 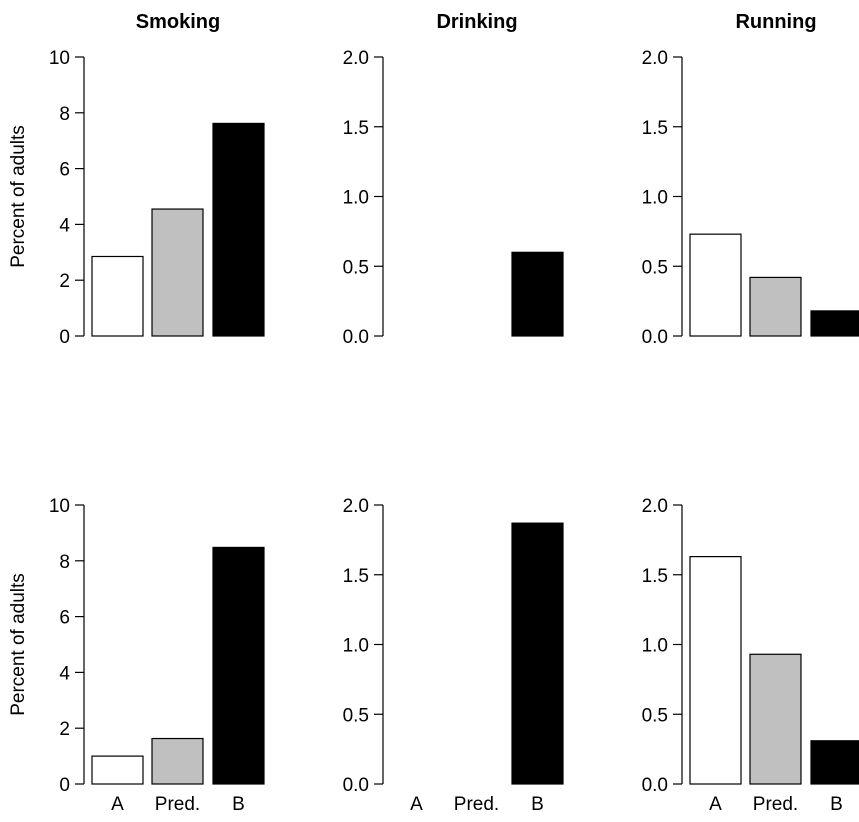 I want to click on chart-panel-4: Percent of adults 0 2 4 6 8 10 A Pred. B, so click(x=136, y=655).